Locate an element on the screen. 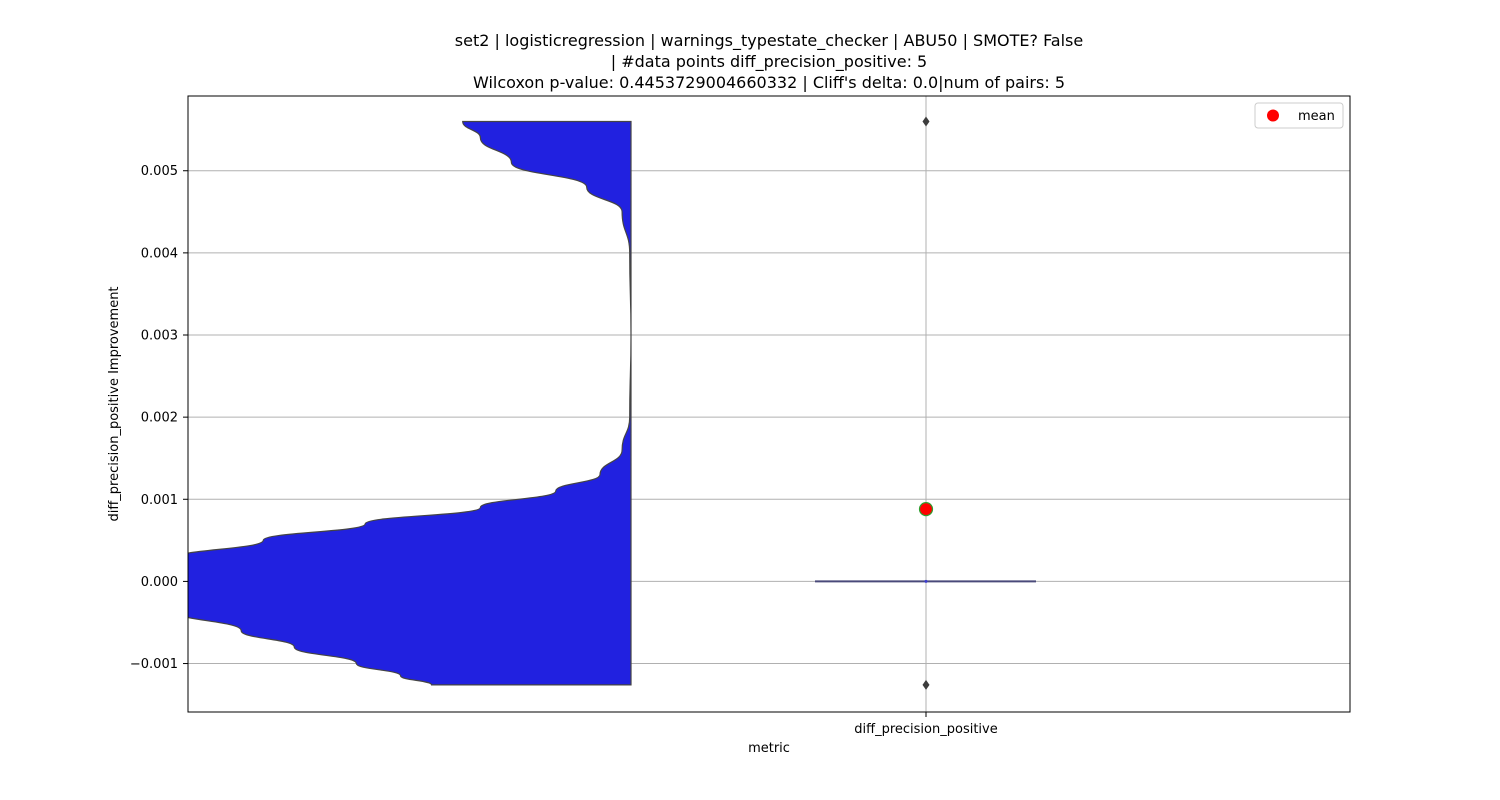 The image size is (1500, 800). legend-box is located at coordinates (1299, 115).